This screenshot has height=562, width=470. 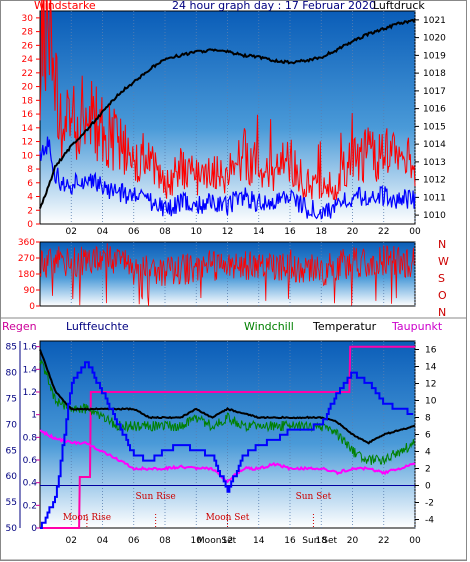 I want to click on wind-speed-axis-label: Windstarke, so click(x=65, y=6).